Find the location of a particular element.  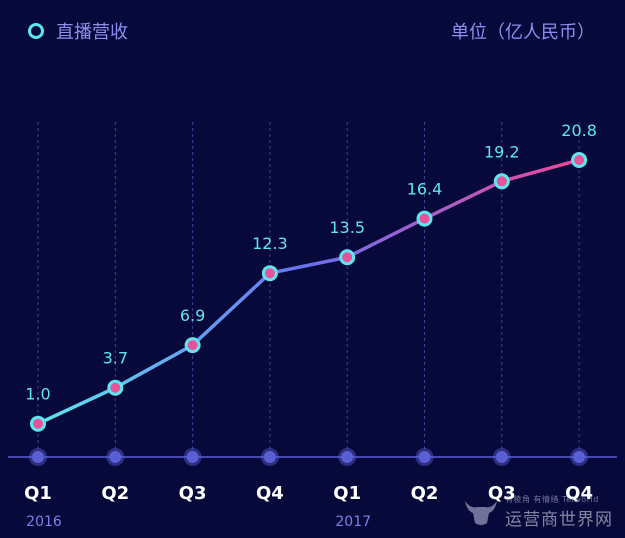

legend: 直播营收 is located at coordinates (78, 31).